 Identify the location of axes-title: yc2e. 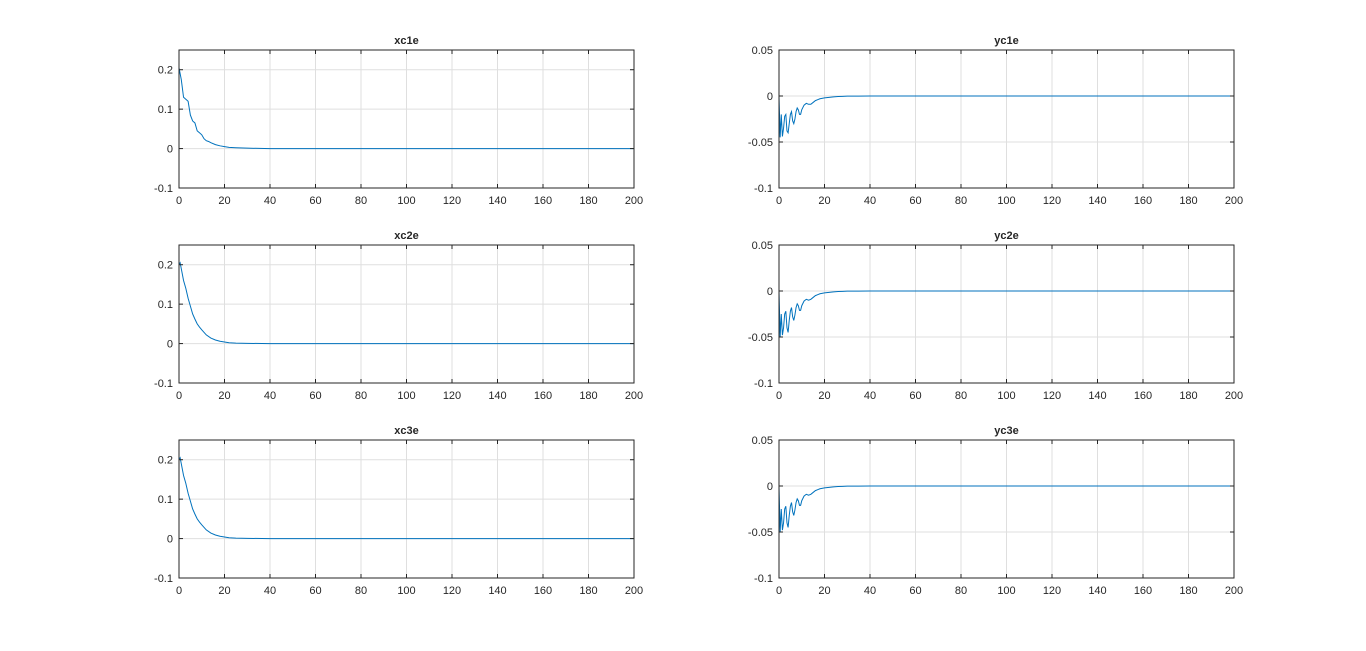
(1006, 236).